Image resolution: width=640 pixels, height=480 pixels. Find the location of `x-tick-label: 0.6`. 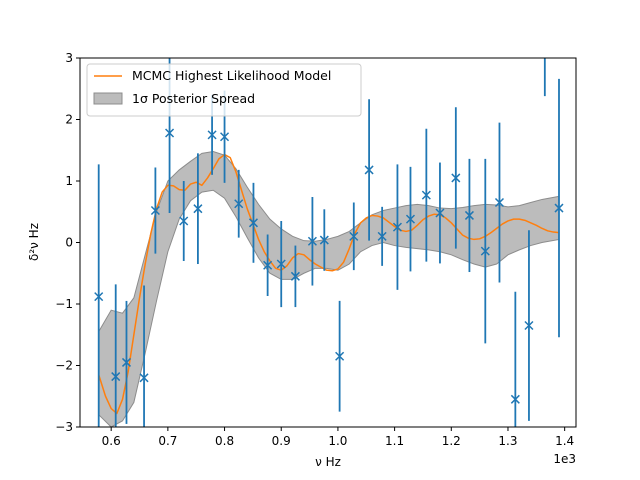

x-tick-label: 0.6 is located at coordinates (111, 441).